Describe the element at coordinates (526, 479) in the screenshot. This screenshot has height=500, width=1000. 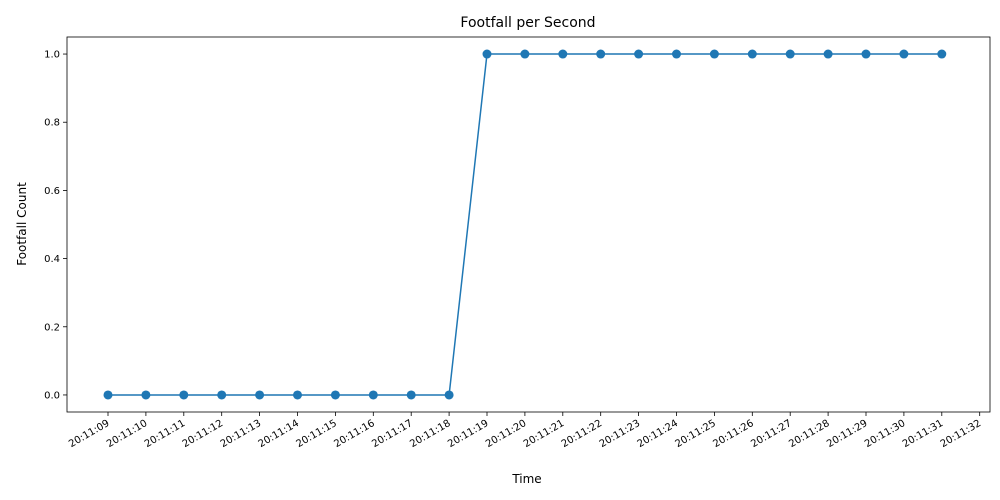
I see `x-axis-label: Time` at that location.